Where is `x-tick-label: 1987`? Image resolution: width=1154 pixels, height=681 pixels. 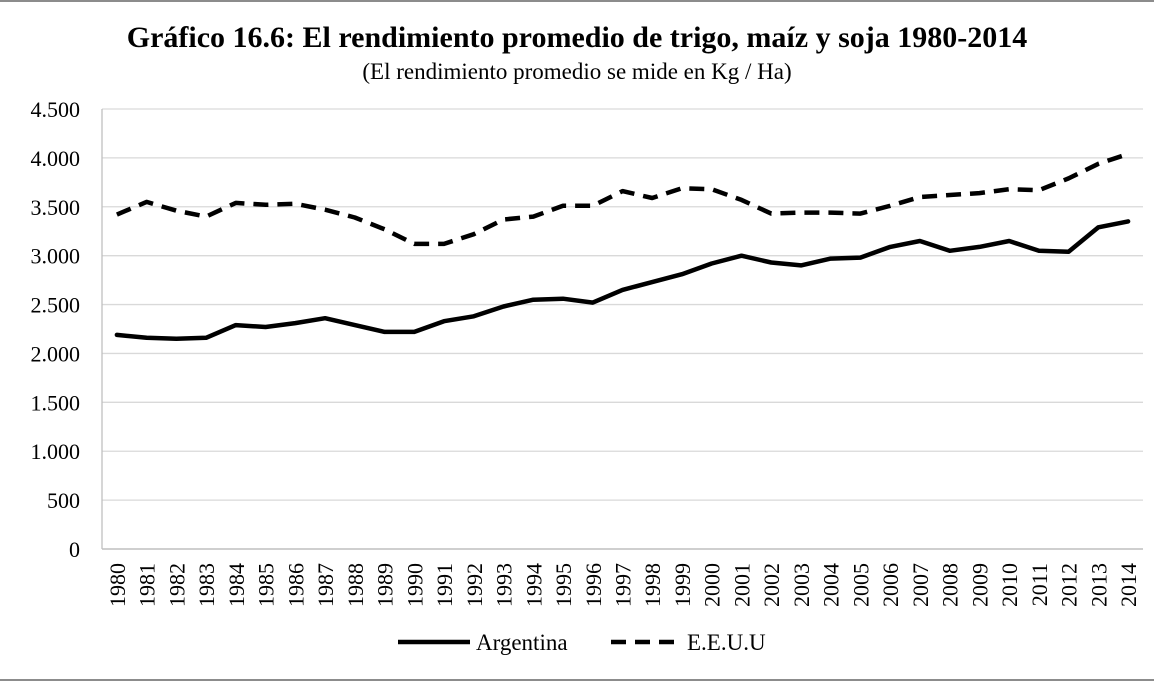
x-tick-label: 1987 is located at coordinates (325, 585).